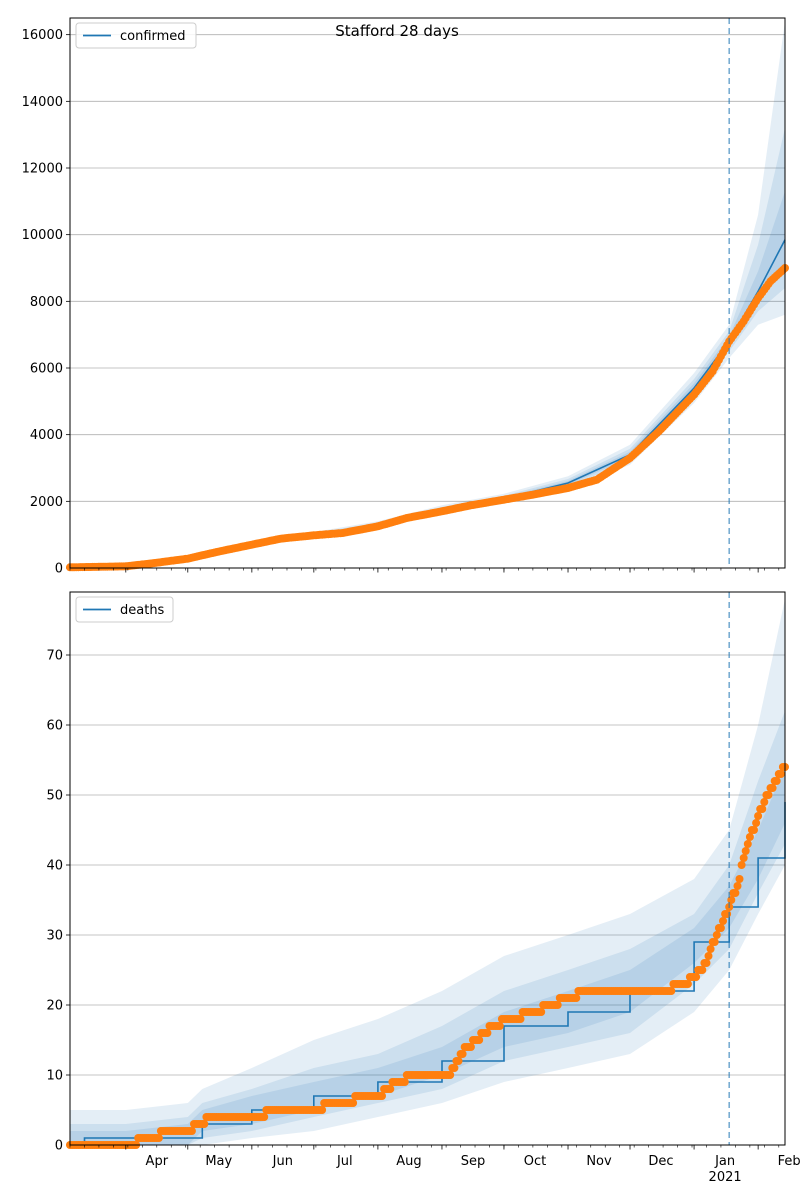 The height and width of the screenshot is (1200, 800). What do you see at coordinates (157, 1161) in the screenshot?
I see `x-tick-label: Apr` at bounding box center [157, 1161].